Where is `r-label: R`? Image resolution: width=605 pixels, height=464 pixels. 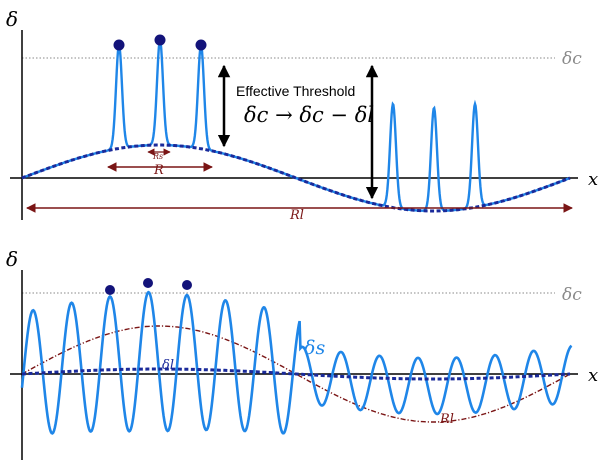
r-label: R is located at coordinates (158, 170).